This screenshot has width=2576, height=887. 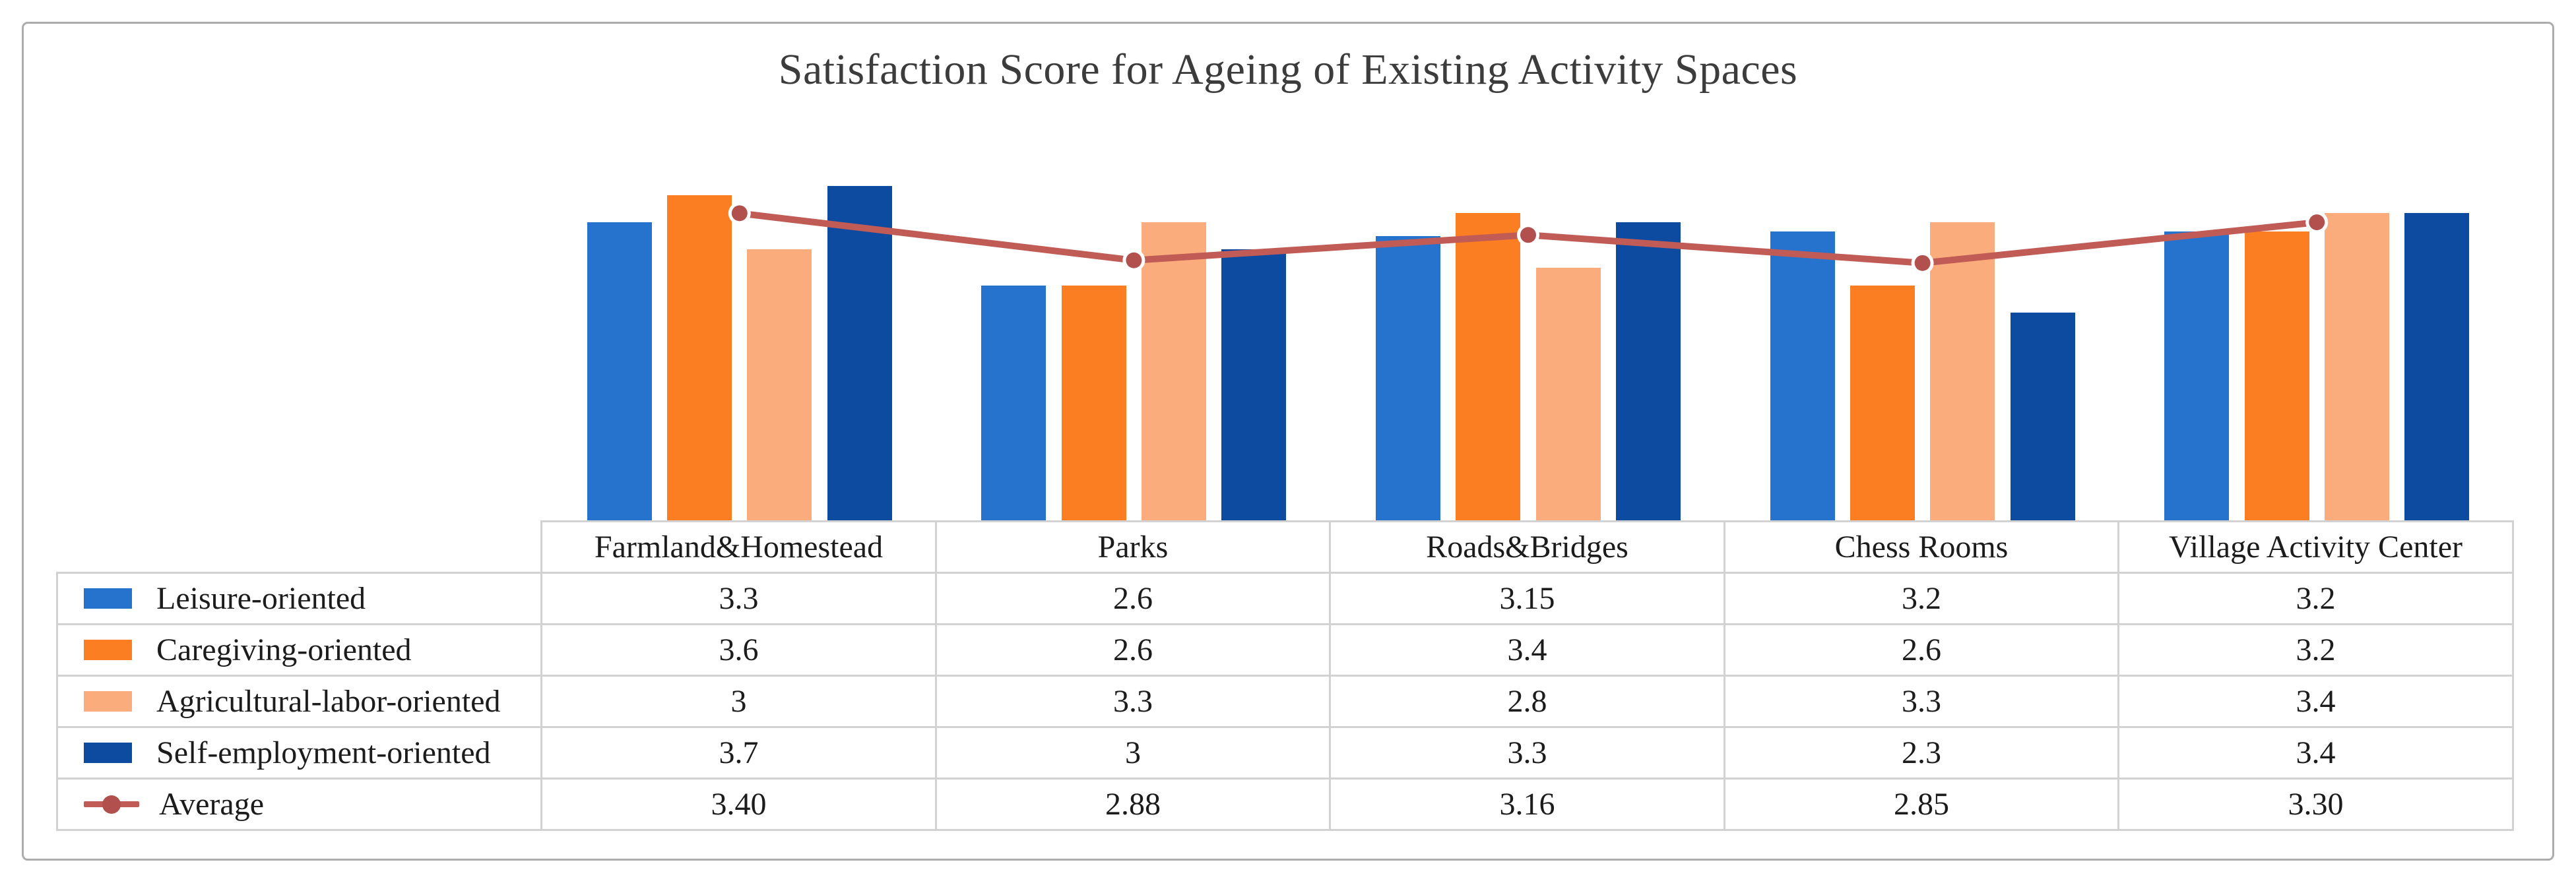 I want to click on bar-caregiving-oriented-cat5, so click(x=2276, y=376).